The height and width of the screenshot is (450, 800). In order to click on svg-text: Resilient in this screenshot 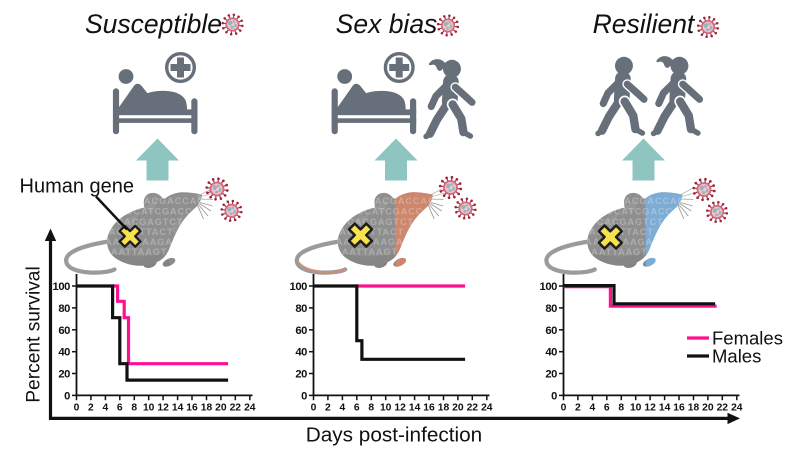, I will do `click(644, 24)`.